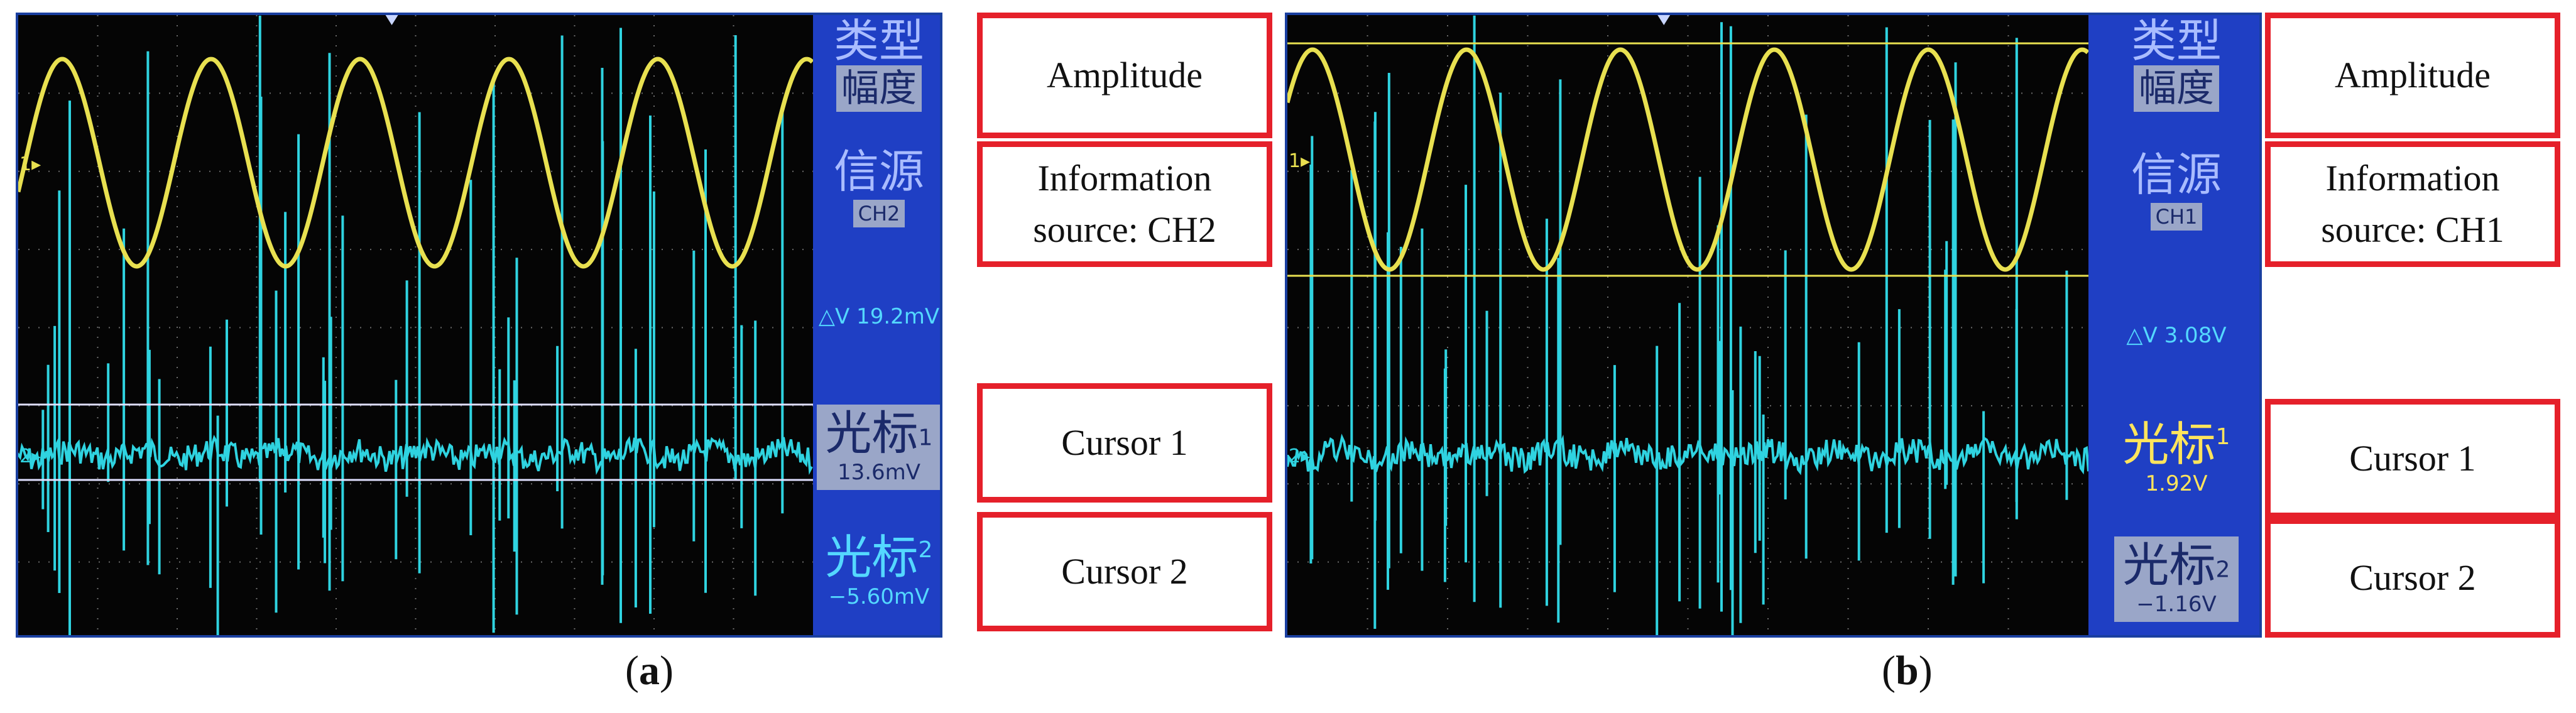 The height and width of the screenshot is (713, 2576). Describe the element at coordinates (876, 64) in the screenshot. I see `menu-type-a: 类型 幅度` at that location.